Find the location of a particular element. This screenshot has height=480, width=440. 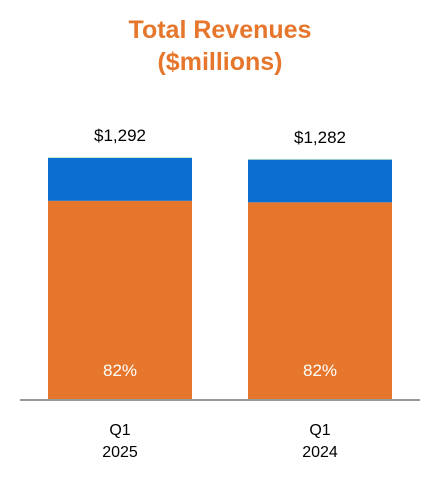

bar-total-label-1: $1,292 is located at coordinates (120, 135).